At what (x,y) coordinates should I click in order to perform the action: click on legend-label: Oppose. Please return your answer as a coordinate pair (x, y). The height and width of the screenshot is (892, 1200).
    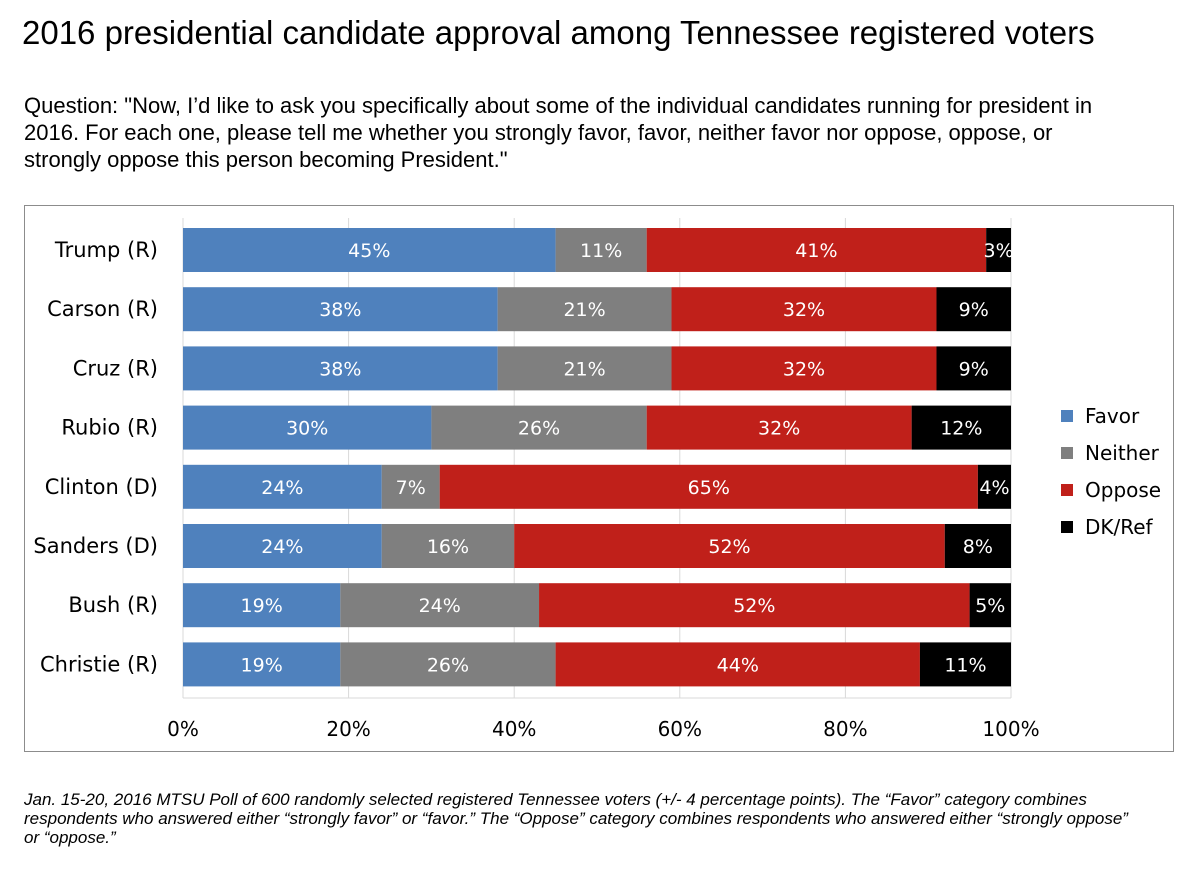
    Looking at the image, I should click on (1123, 490).